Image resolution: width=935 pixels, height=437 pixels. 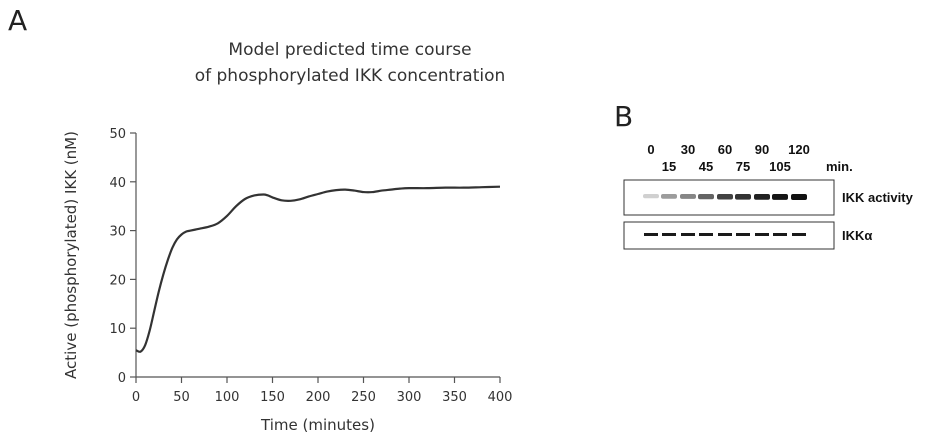 What do you see at coordinates (71, 255) in the screenshot?
I see `y-axis-title: Active (phosphorylated) IKK (nM)` at bounding box center [71, 255].